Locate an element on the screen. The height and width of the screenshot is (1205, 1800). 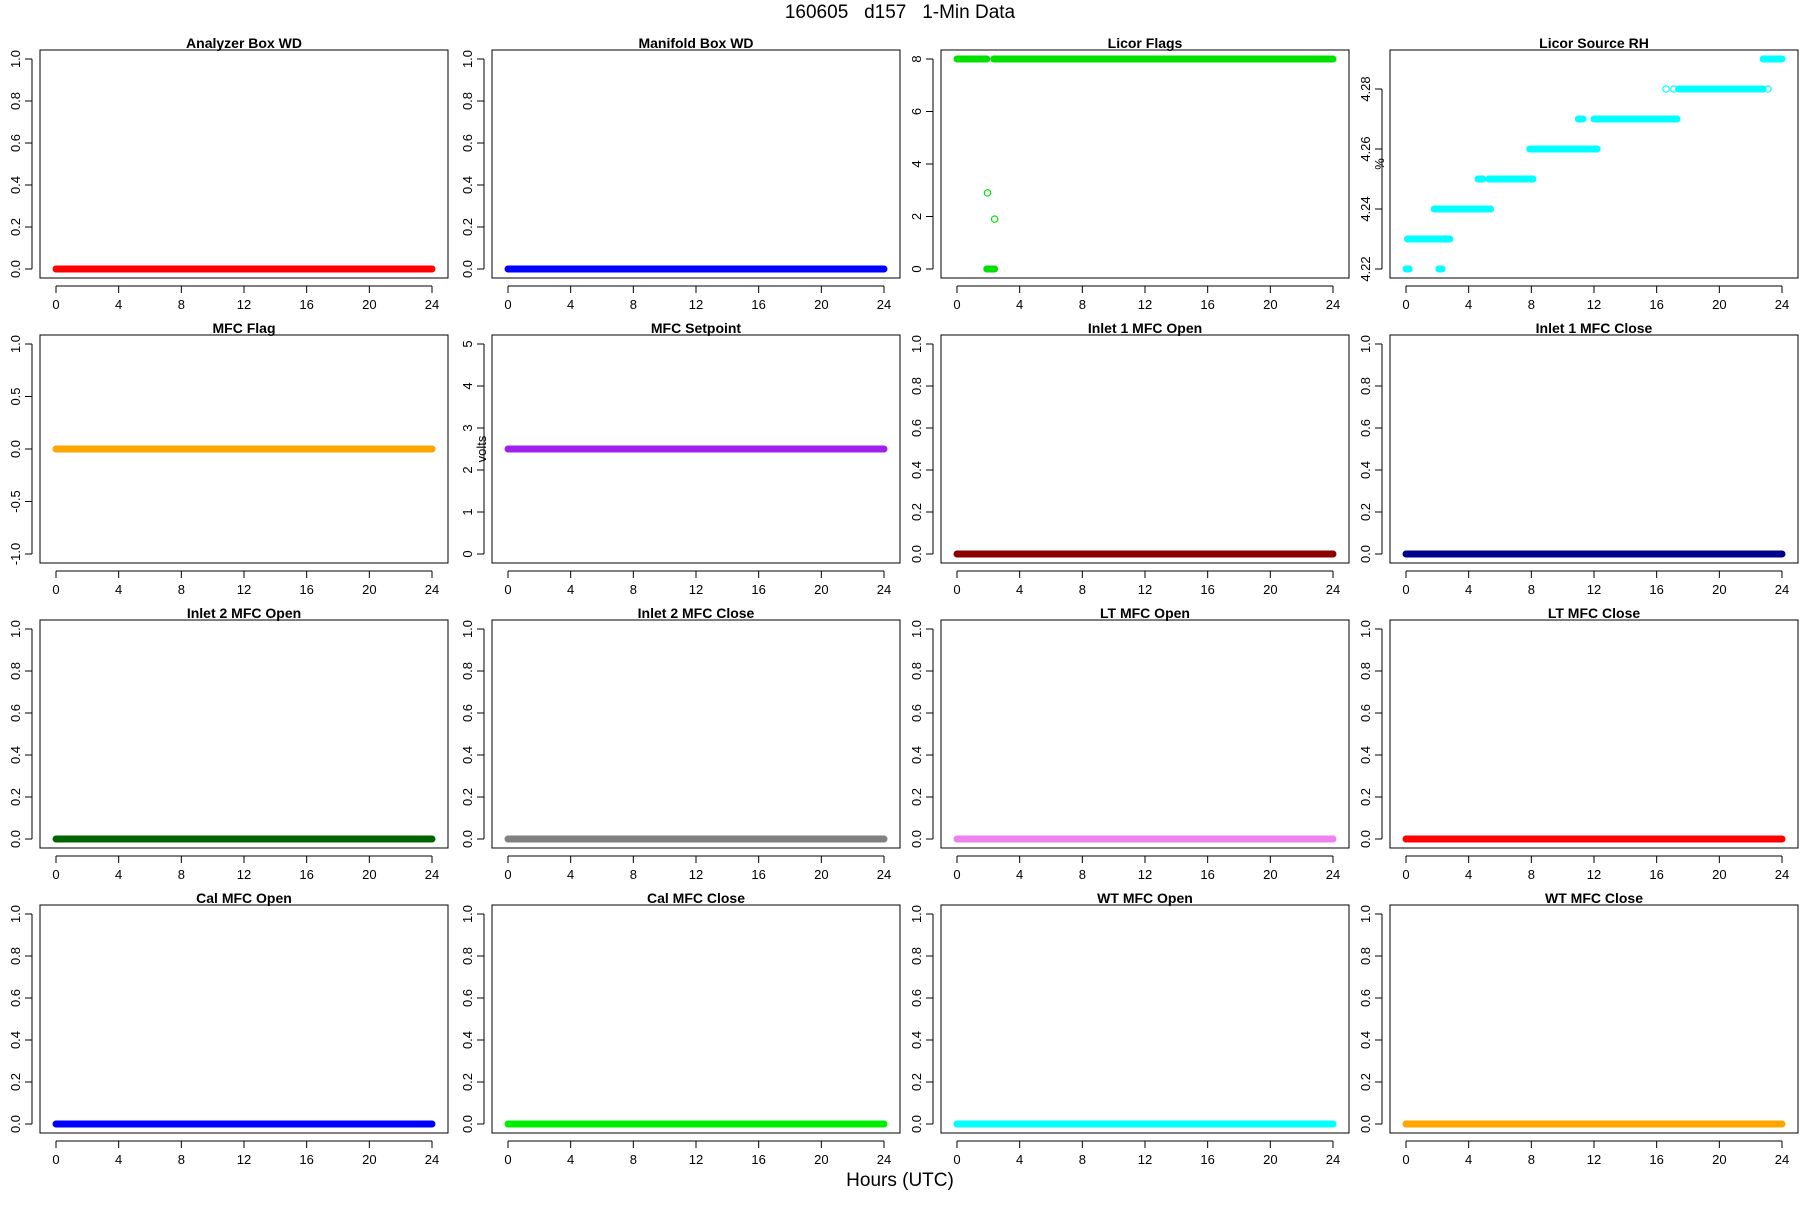
panel-title: MFC Setpoint is located at coordinates (696, 328).